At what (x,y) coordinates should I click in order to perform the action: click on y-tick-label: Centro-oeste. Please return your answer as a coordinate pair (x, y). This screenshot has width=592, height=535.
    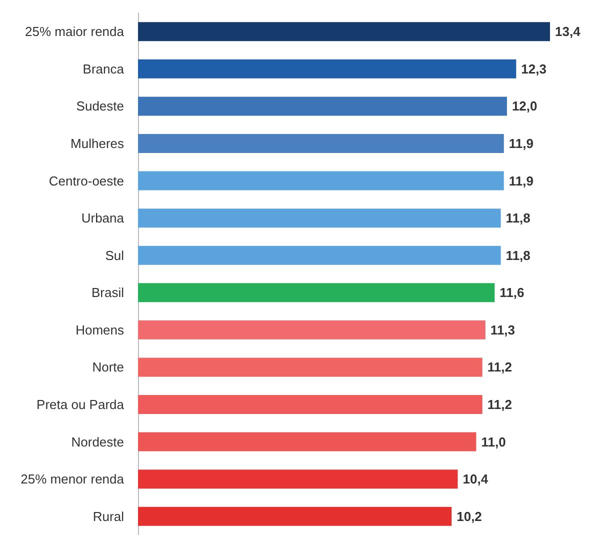
    Looking at the image, I should click on (86, 180).